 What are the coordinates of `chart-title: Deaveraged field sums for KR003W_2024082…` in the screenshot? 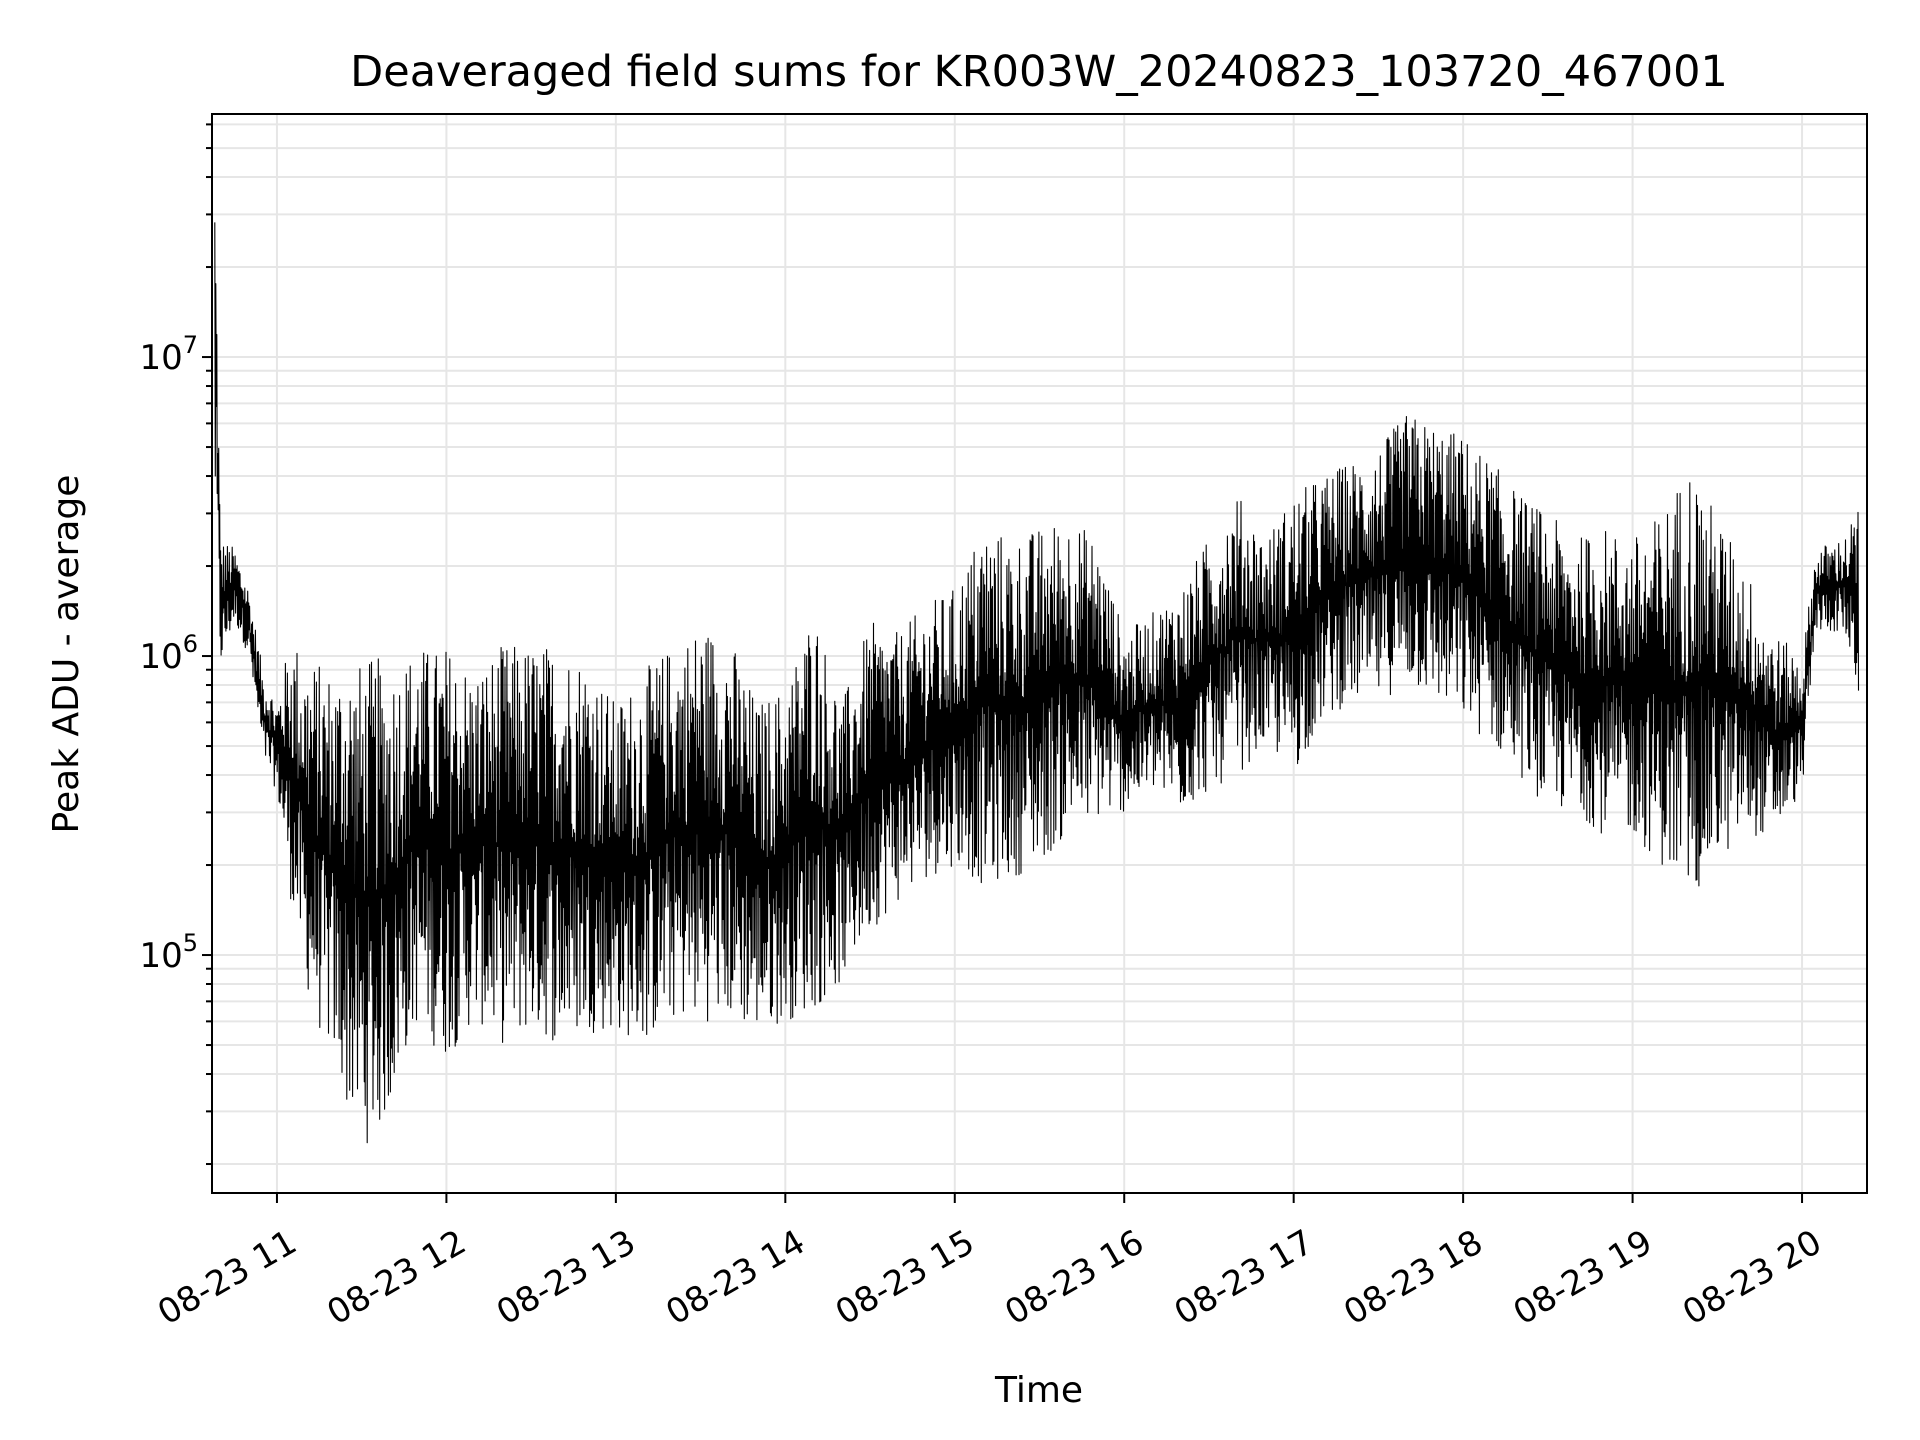 It's located at (1039, 72).